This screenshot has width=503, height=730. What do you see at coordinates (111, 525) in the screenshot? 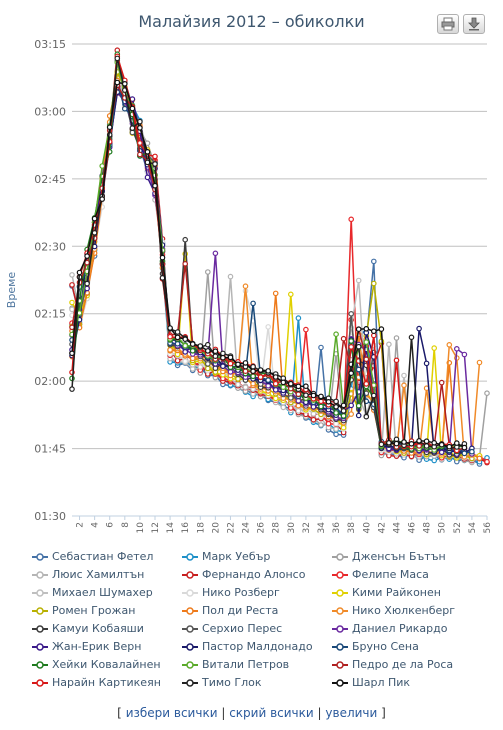
I see `x-tick-label: 6` at bounding box center [111, 525].